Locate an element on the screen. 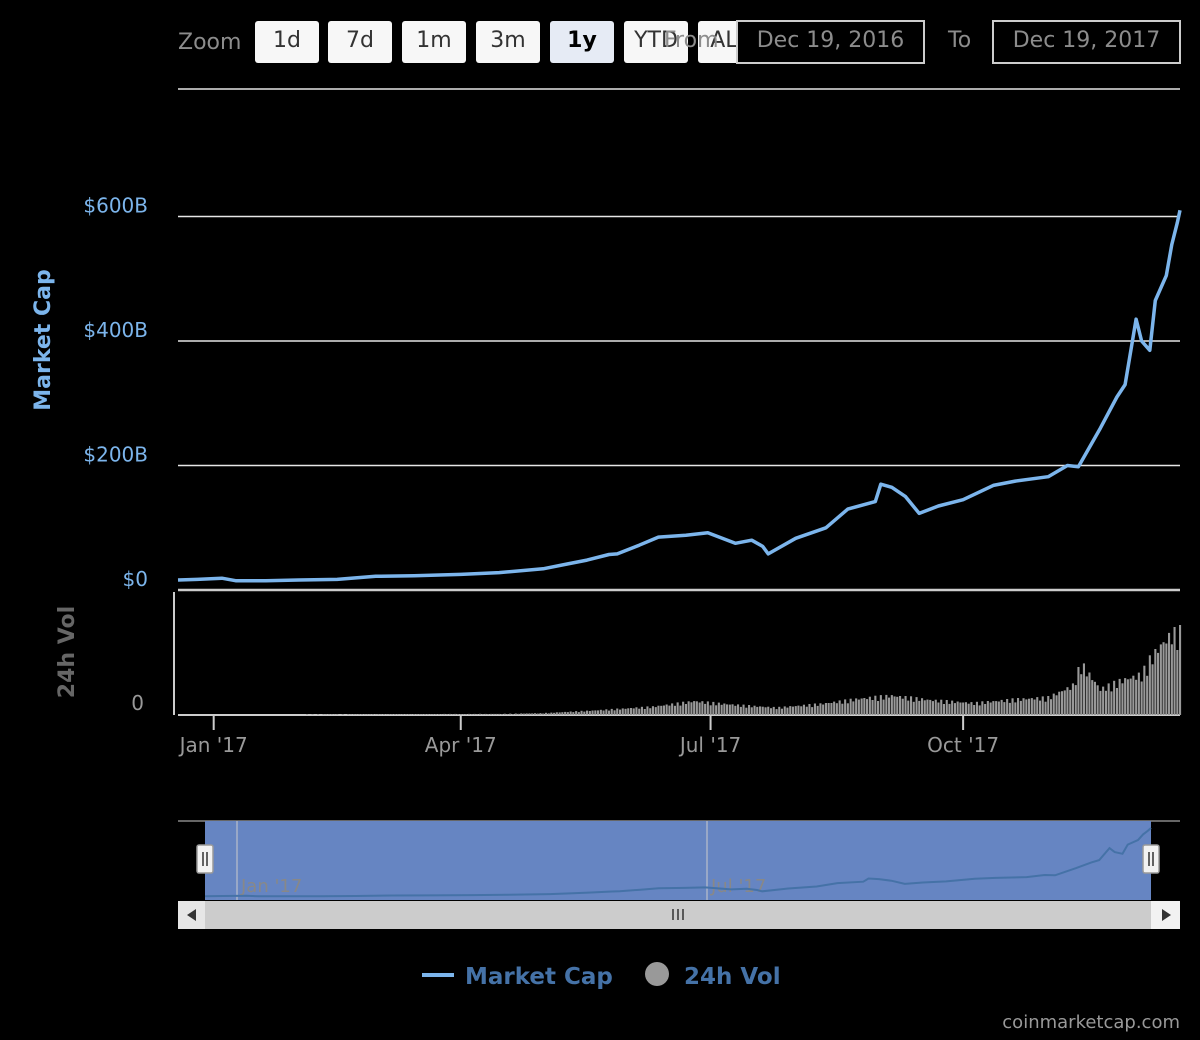  legend-market-cap: Market Cap is located at coordinates (517, 977).